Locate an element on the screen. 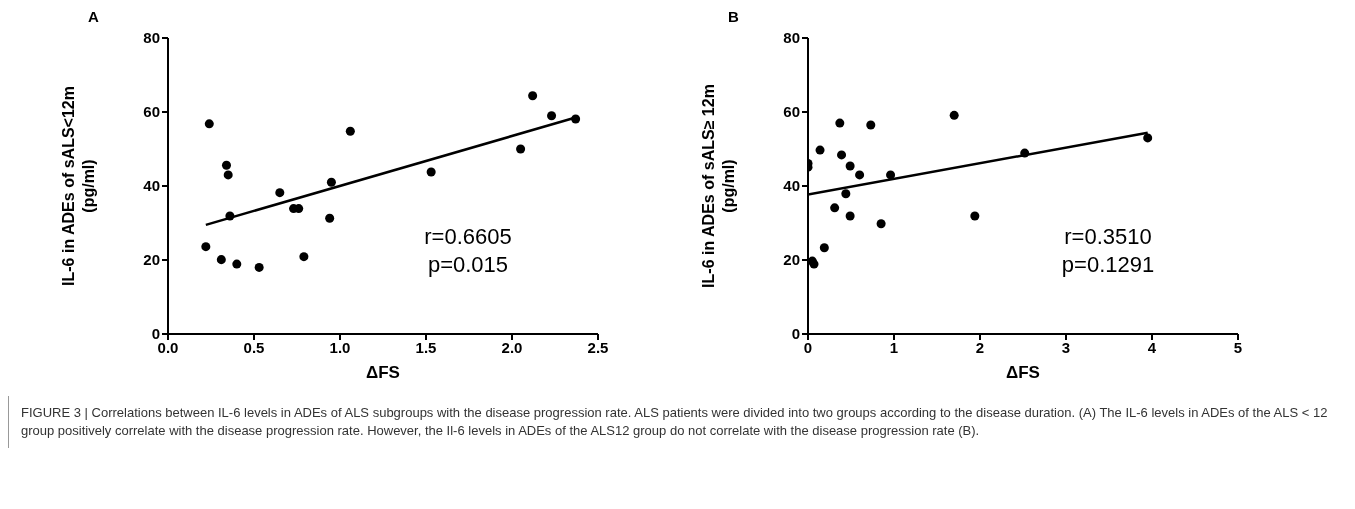  x-tick-label: 0.0 is located at coordinates (168, 347).